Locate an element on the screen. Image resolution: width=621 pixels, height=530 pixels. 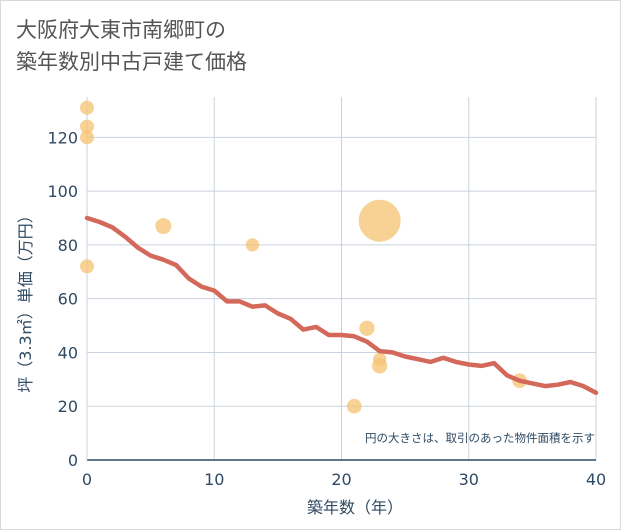
x-tick-label: 0 is located at coordinates (87, 479).